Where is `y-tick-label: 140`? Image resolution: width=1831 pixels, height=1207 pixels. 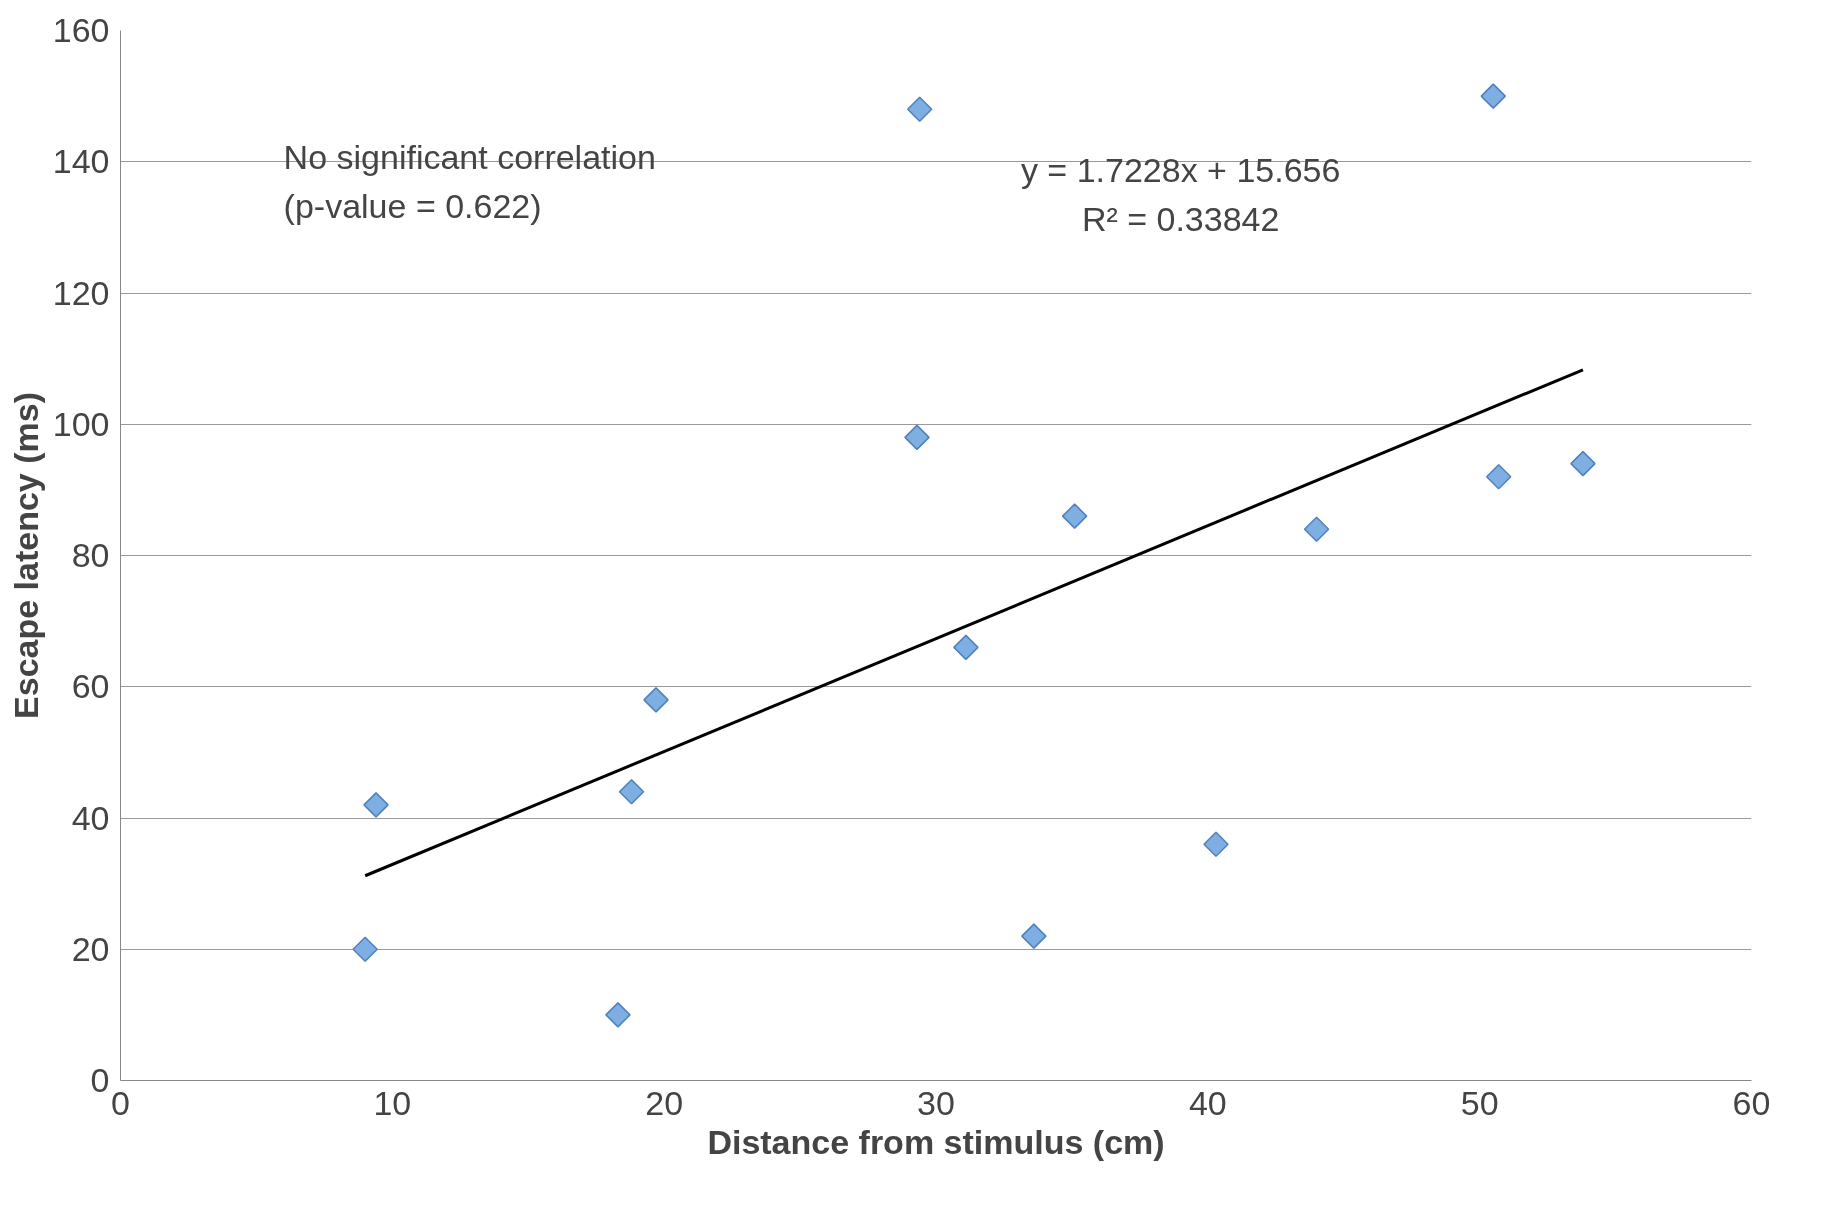
y-tick-label: 140 is located at coordinates (81, 161).